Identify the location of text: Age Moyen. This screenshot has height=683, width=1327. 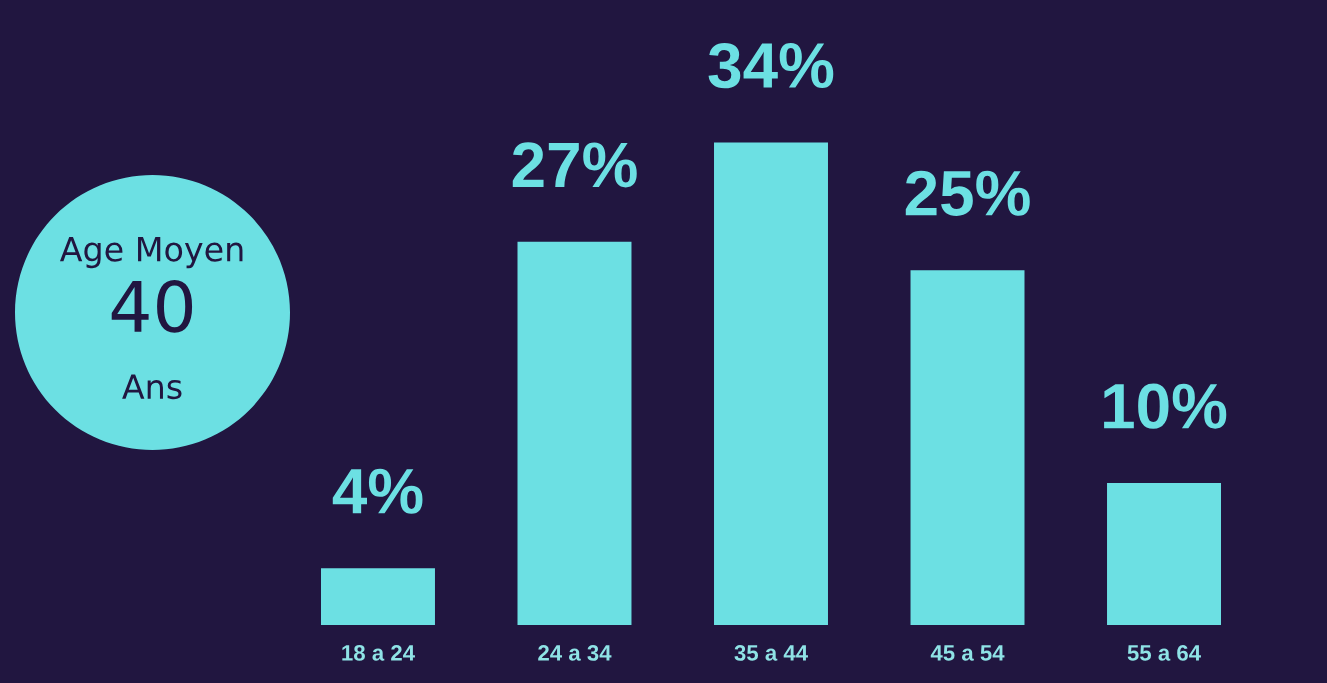
(151, 252).